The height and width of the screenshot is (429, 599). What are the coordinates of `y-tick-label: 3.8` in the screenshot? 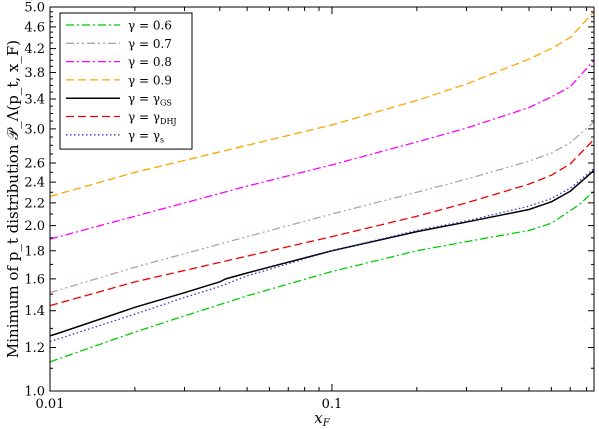 It's located at (34, 73).